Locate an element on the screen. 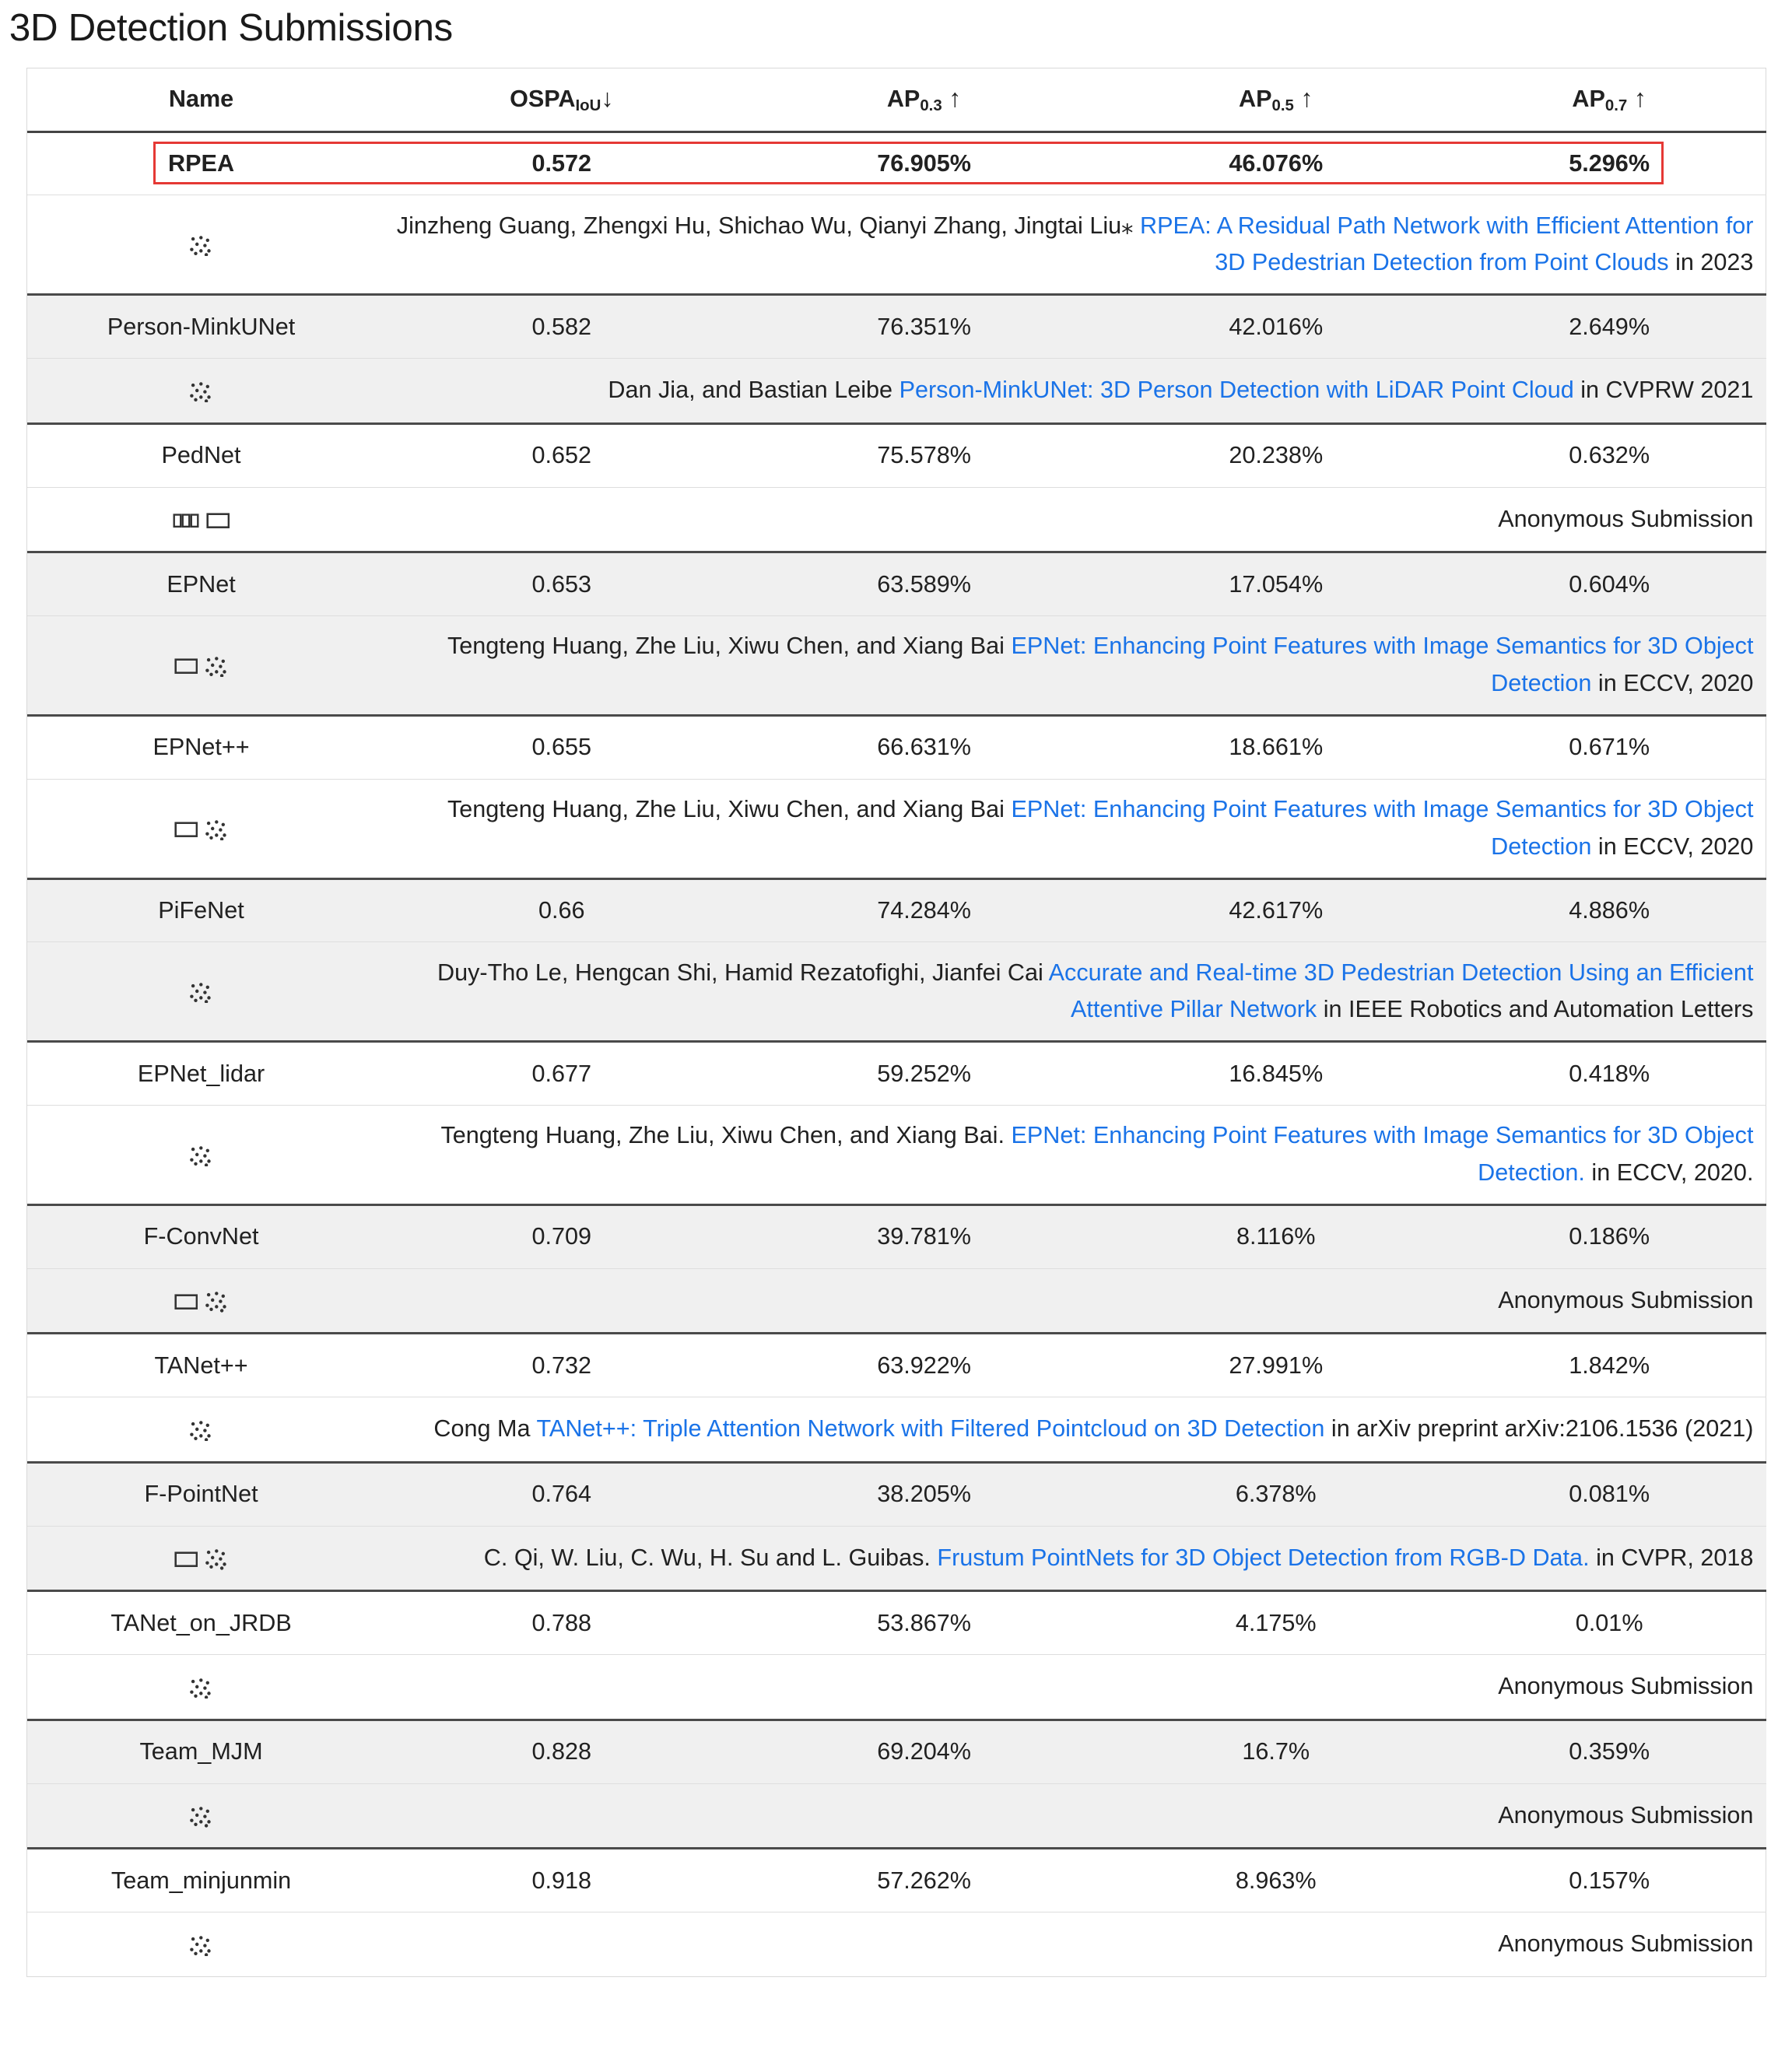 Image resolution: width=1792 pixels, height=2072 pixels. metric-cell-ospa: 0.652 is located at coordinates (562, 455).